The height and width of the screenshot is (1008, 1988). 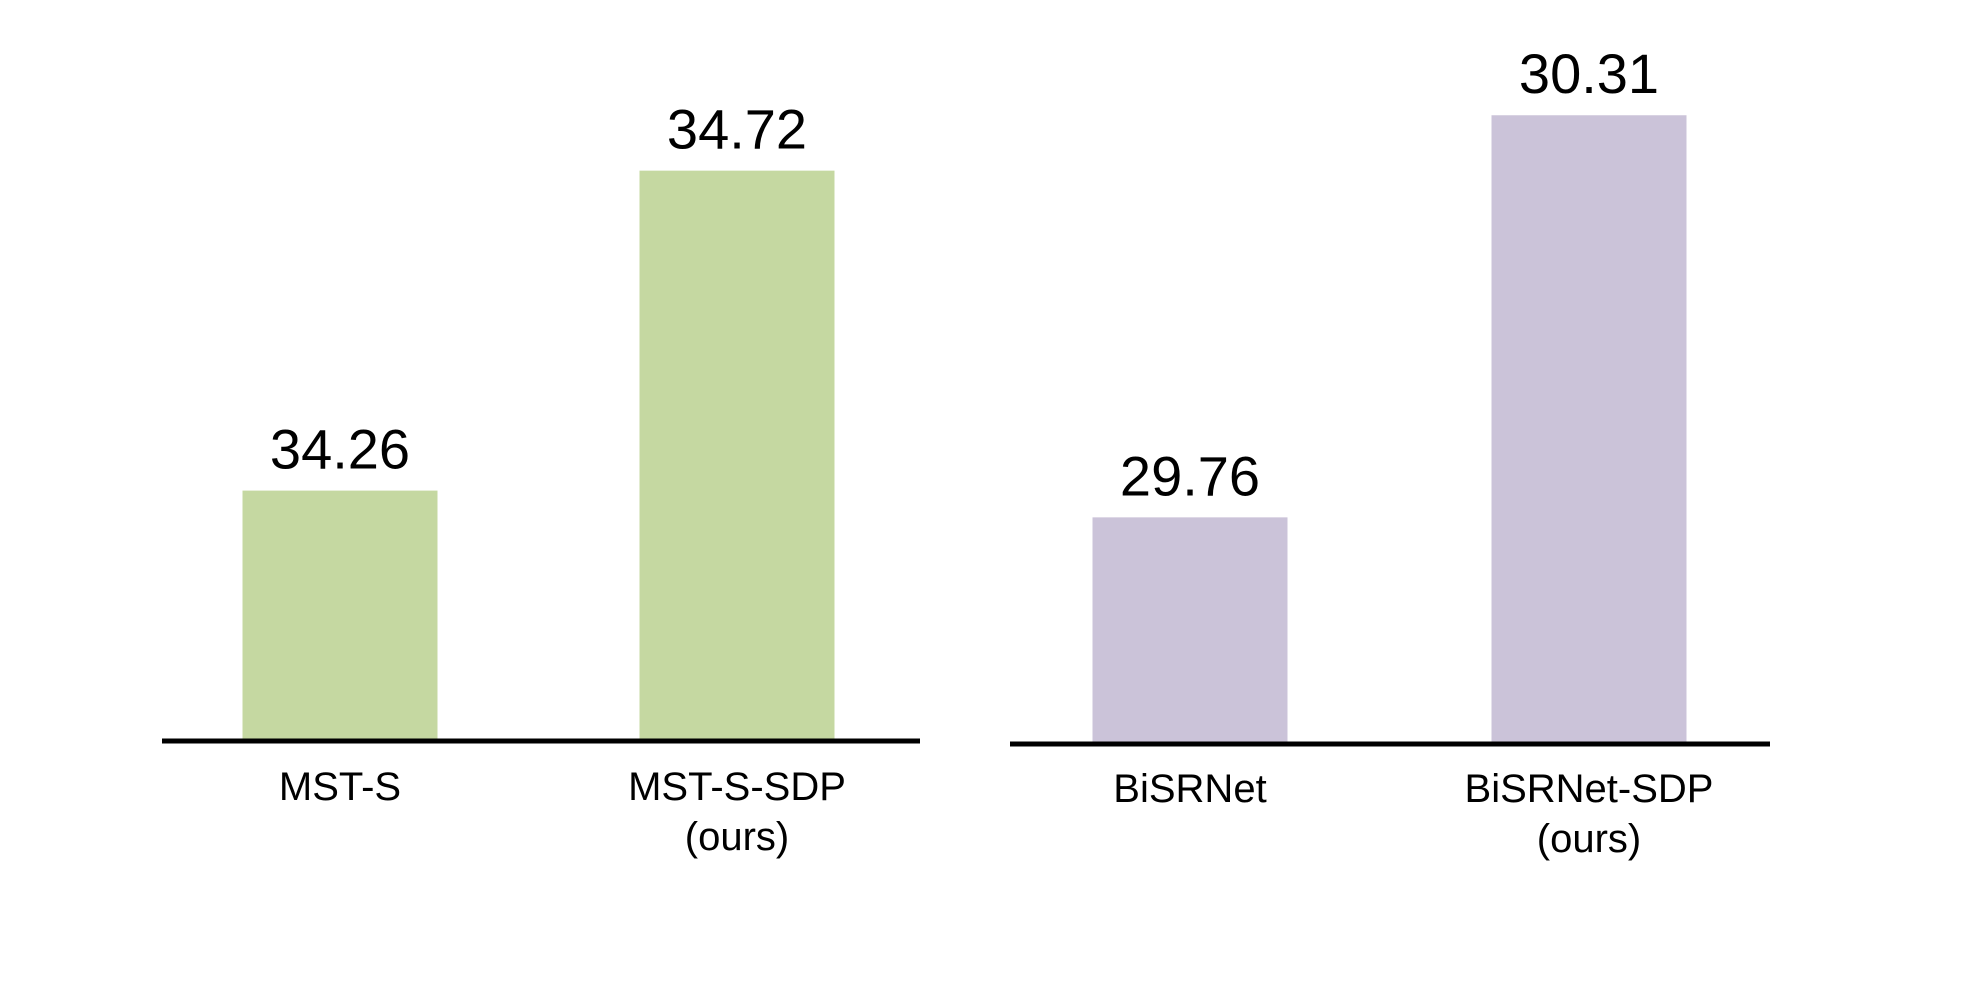 I want to click on data-label-0-0: 34.26, so click(x=340, y=449).